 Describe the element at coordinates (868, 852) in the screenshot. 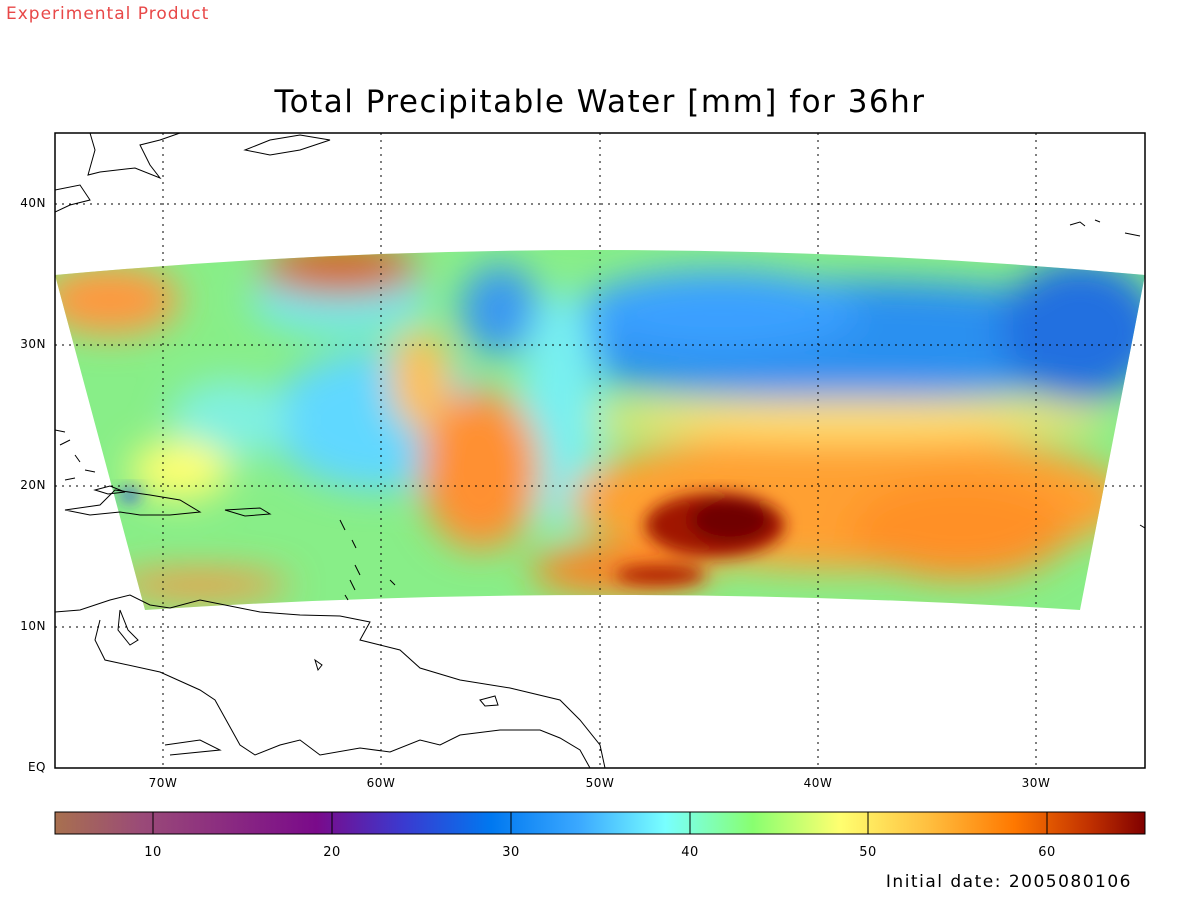

I see `colorbar-label-50: 50` at that location.